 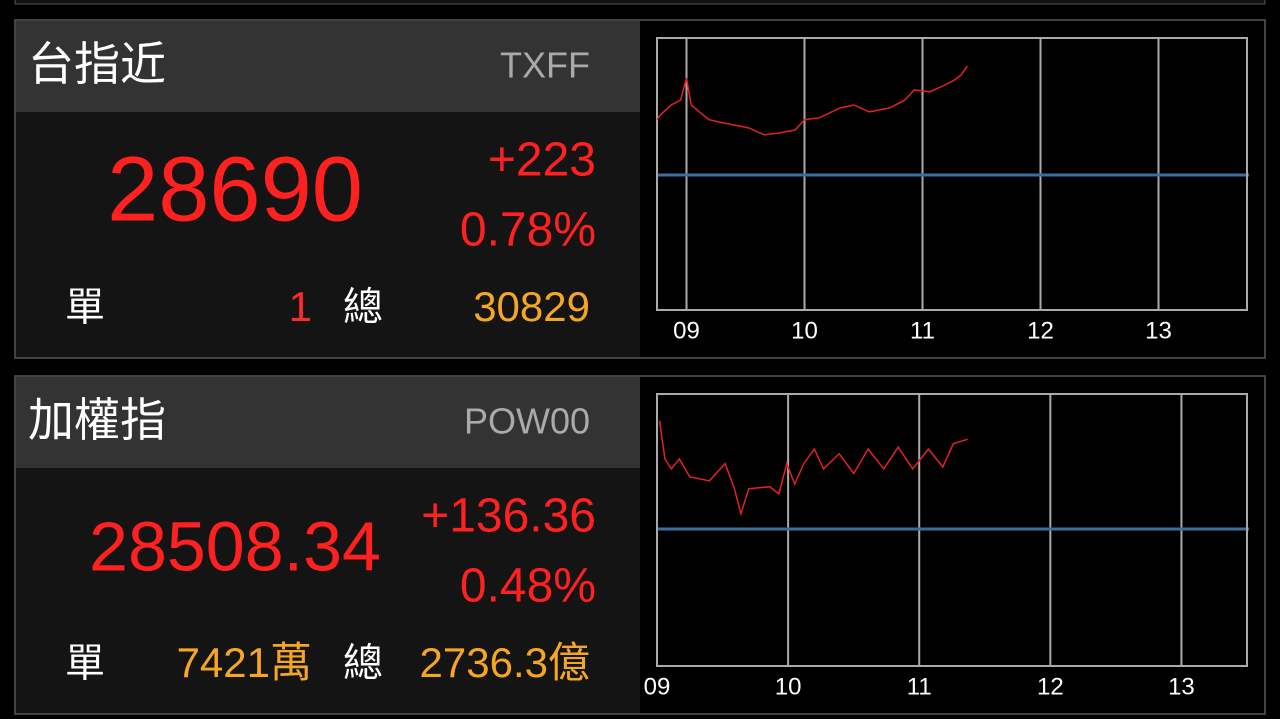 What do you see at coordinates (640, 2) in the screenshot?
I see `previous-panel-edge` at bounding box center [640, 2].